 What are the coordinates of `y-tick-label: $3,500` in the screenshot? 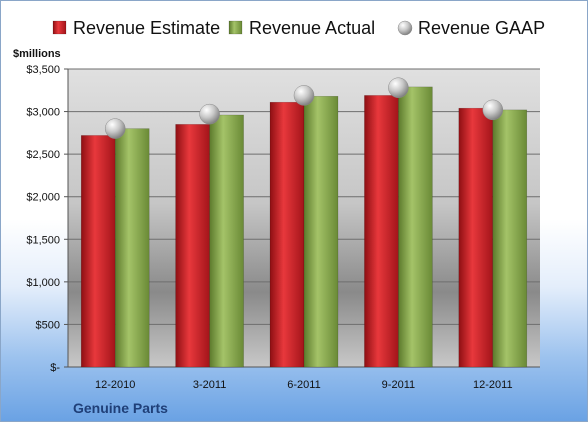 It's located at (43, 70).